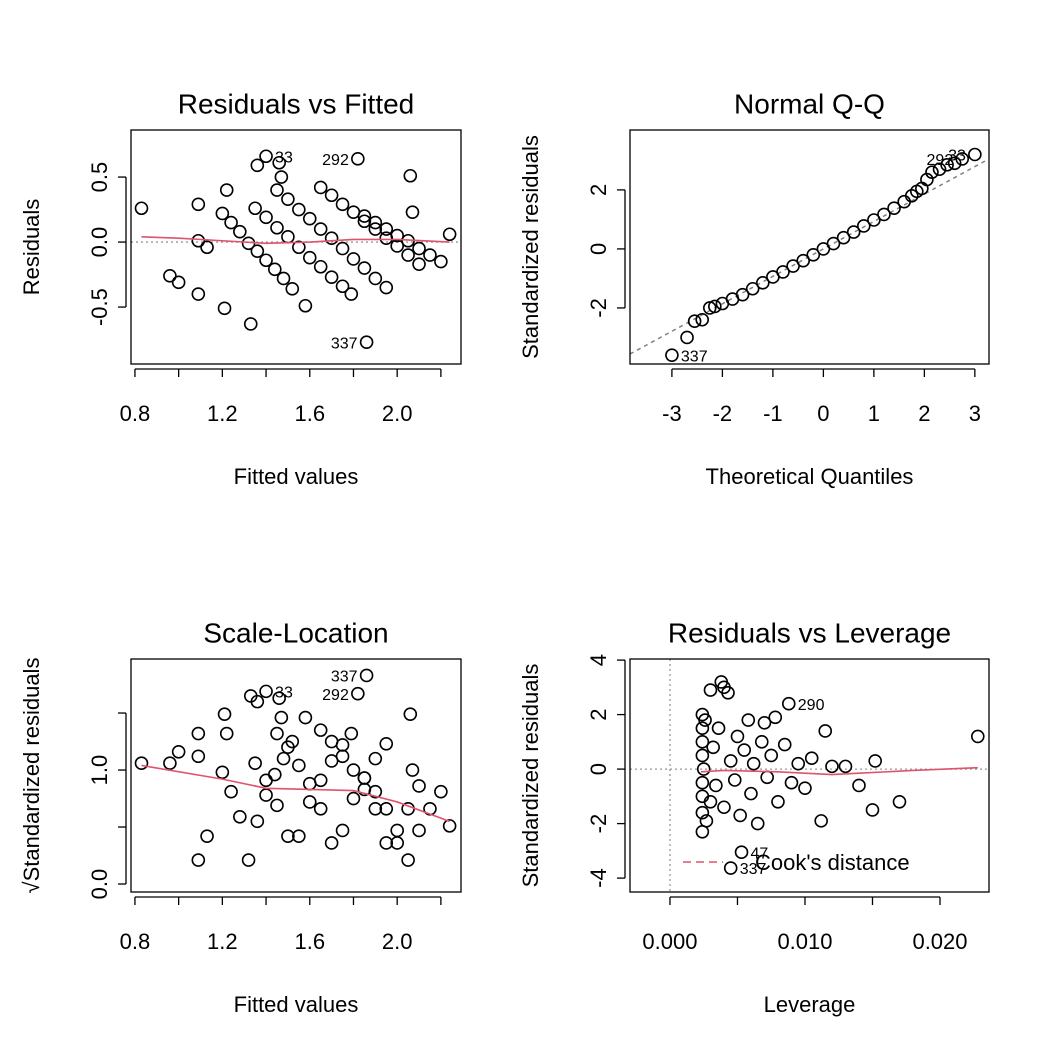 This screenshot has width=1056, height=1056. Describe the element at coordinates (939, 941) in the screenshot. I see `x-tick-label: 0.020` at that location.